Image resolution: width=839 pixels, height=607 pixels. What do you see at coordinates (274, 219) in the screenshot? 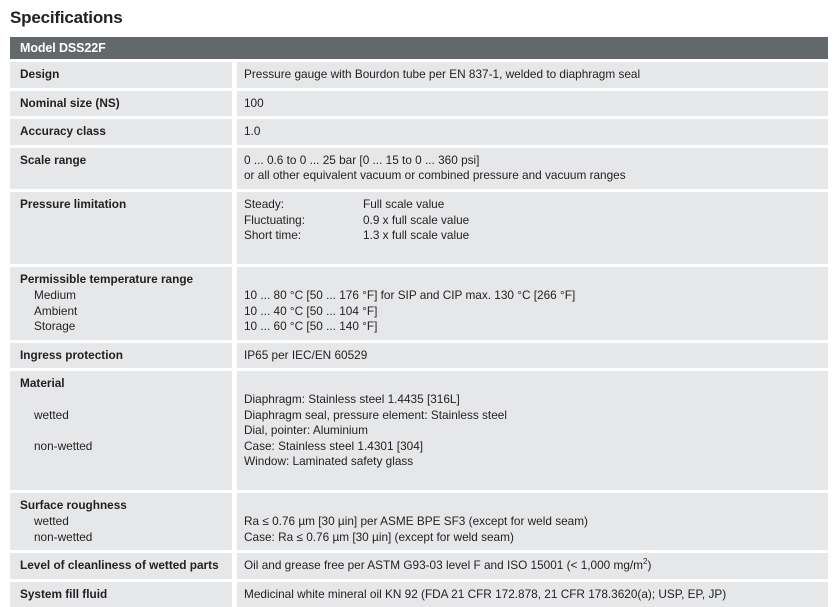
I see `value-pair-key: Fluctuating:` at bounding box center [274, 219].